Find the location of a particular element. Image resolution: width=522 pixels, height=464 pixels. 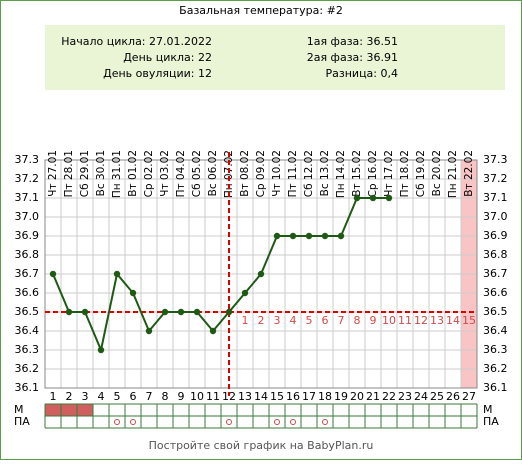

phase2-day-label: 5 is located at coordinates (309, 320).